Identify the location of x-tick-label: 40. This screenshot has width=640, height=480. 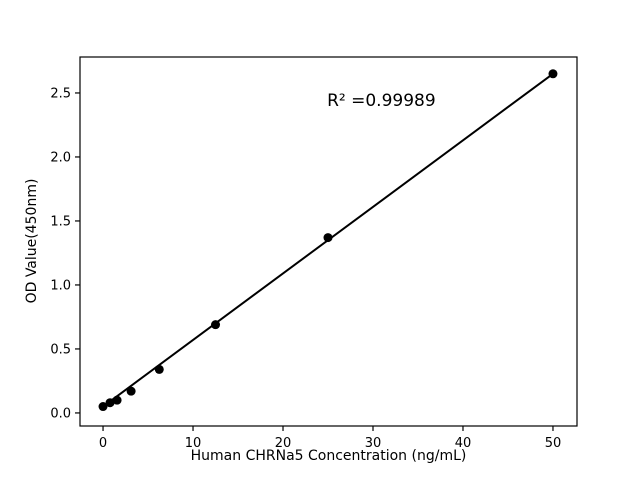
(463, 443).